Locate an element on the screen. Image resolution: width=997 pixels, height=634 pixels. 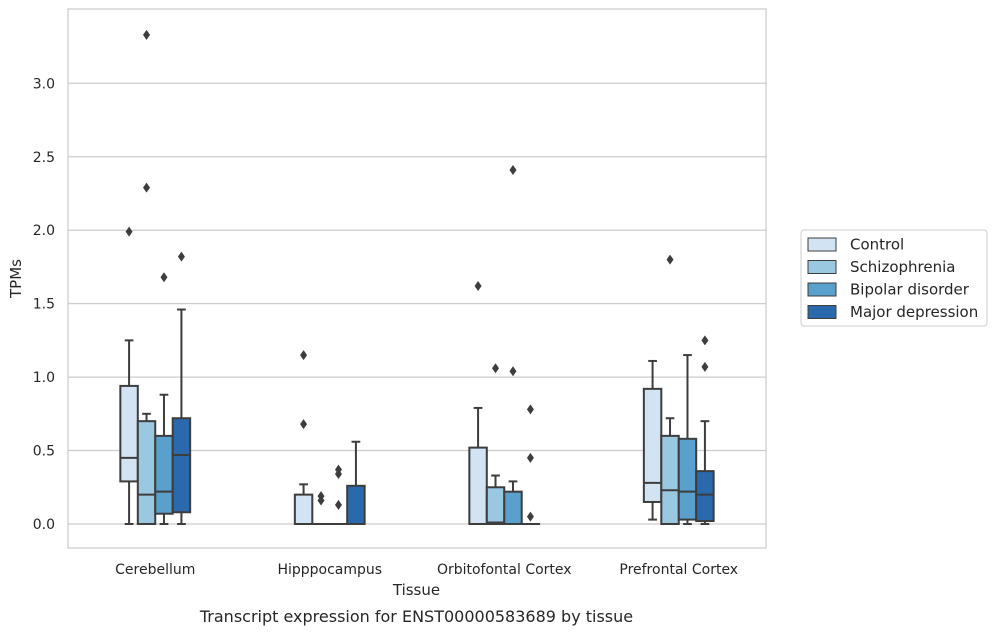
y-tick-label: 1.5 is located at coordinates (44, 305).